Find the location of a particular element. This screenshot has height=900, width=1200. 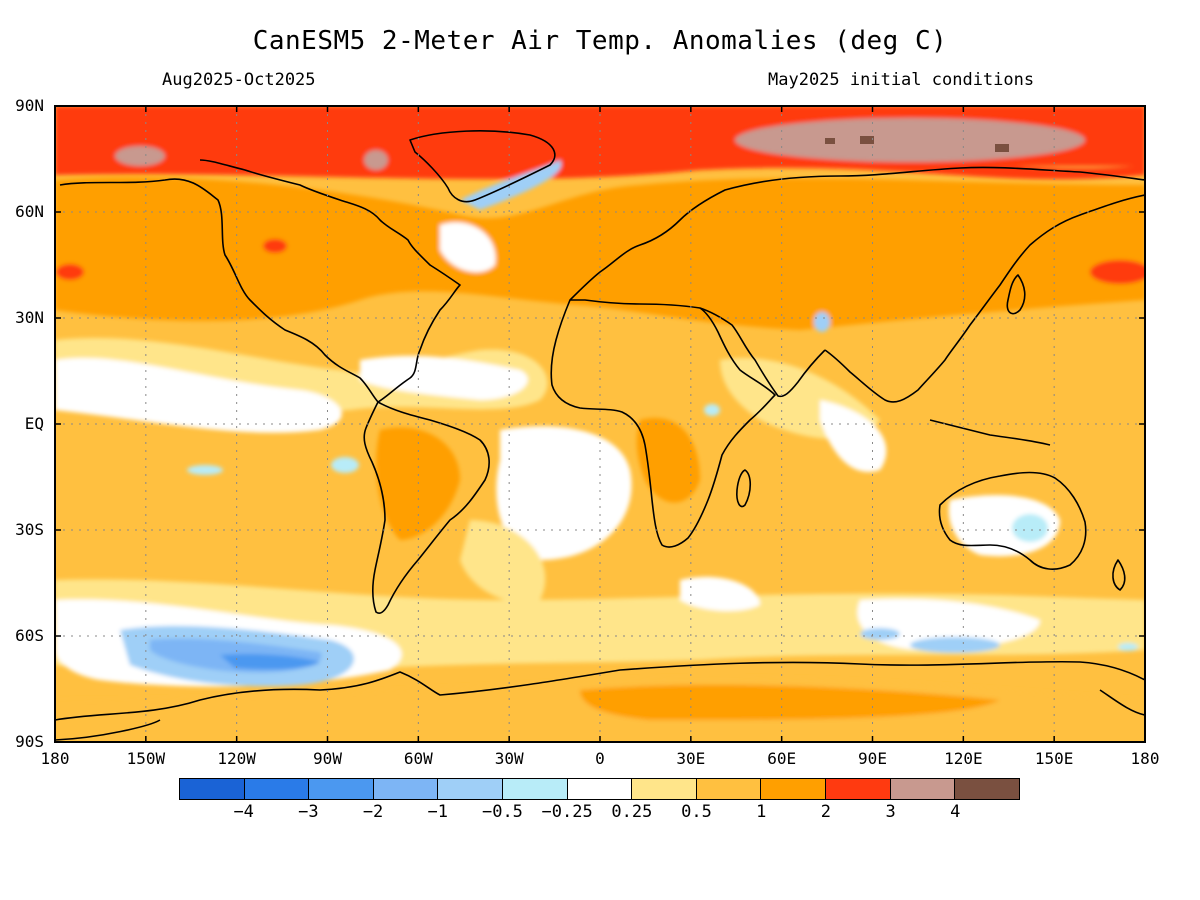

latitude-label: 60N is located at coordinates (24, 211).